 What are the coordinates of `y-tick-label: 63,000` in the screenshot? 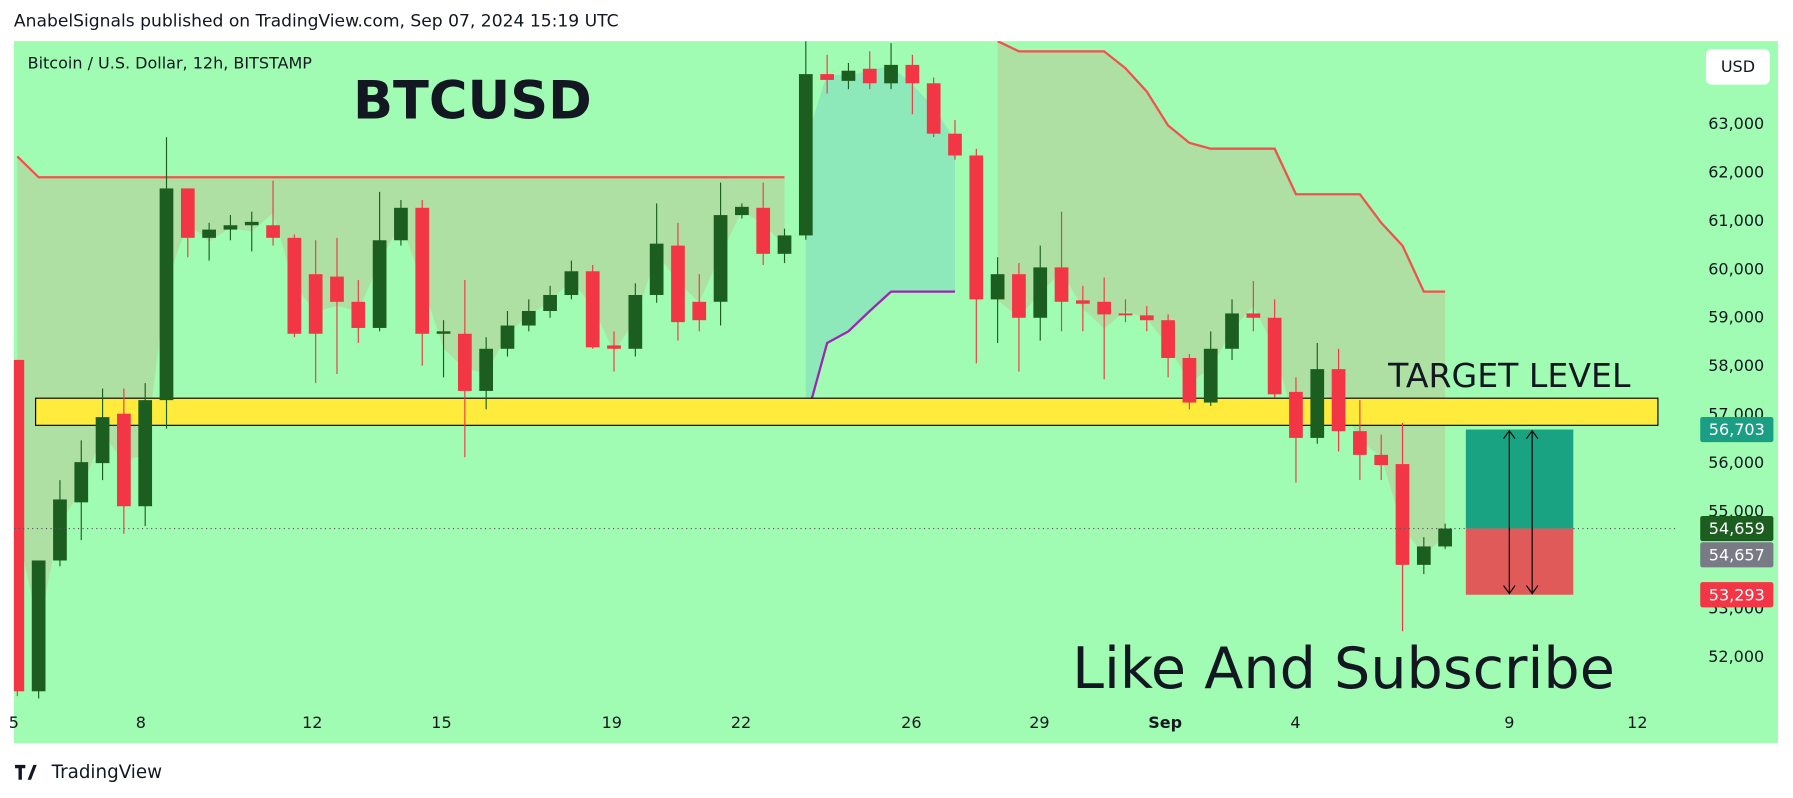 It's located at (1736, 123).